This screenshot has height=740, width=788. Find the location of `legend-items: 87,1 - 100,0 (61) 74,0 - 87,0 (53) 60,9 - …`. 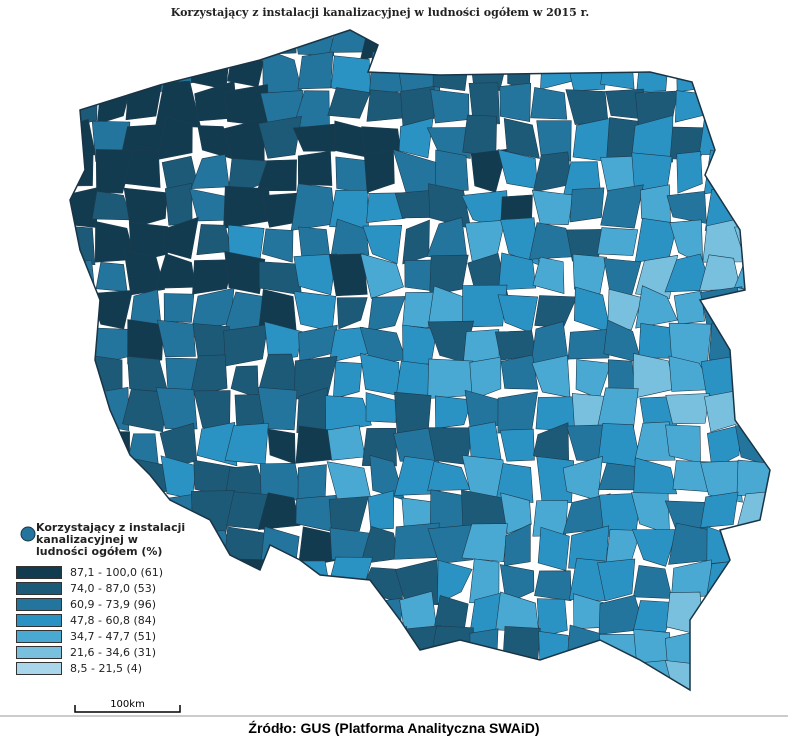

legend-items: 87,1 - 100,0 (61) 74,0 - 87,0 (53) 60,9 - … is located at coordinates (103, 620).